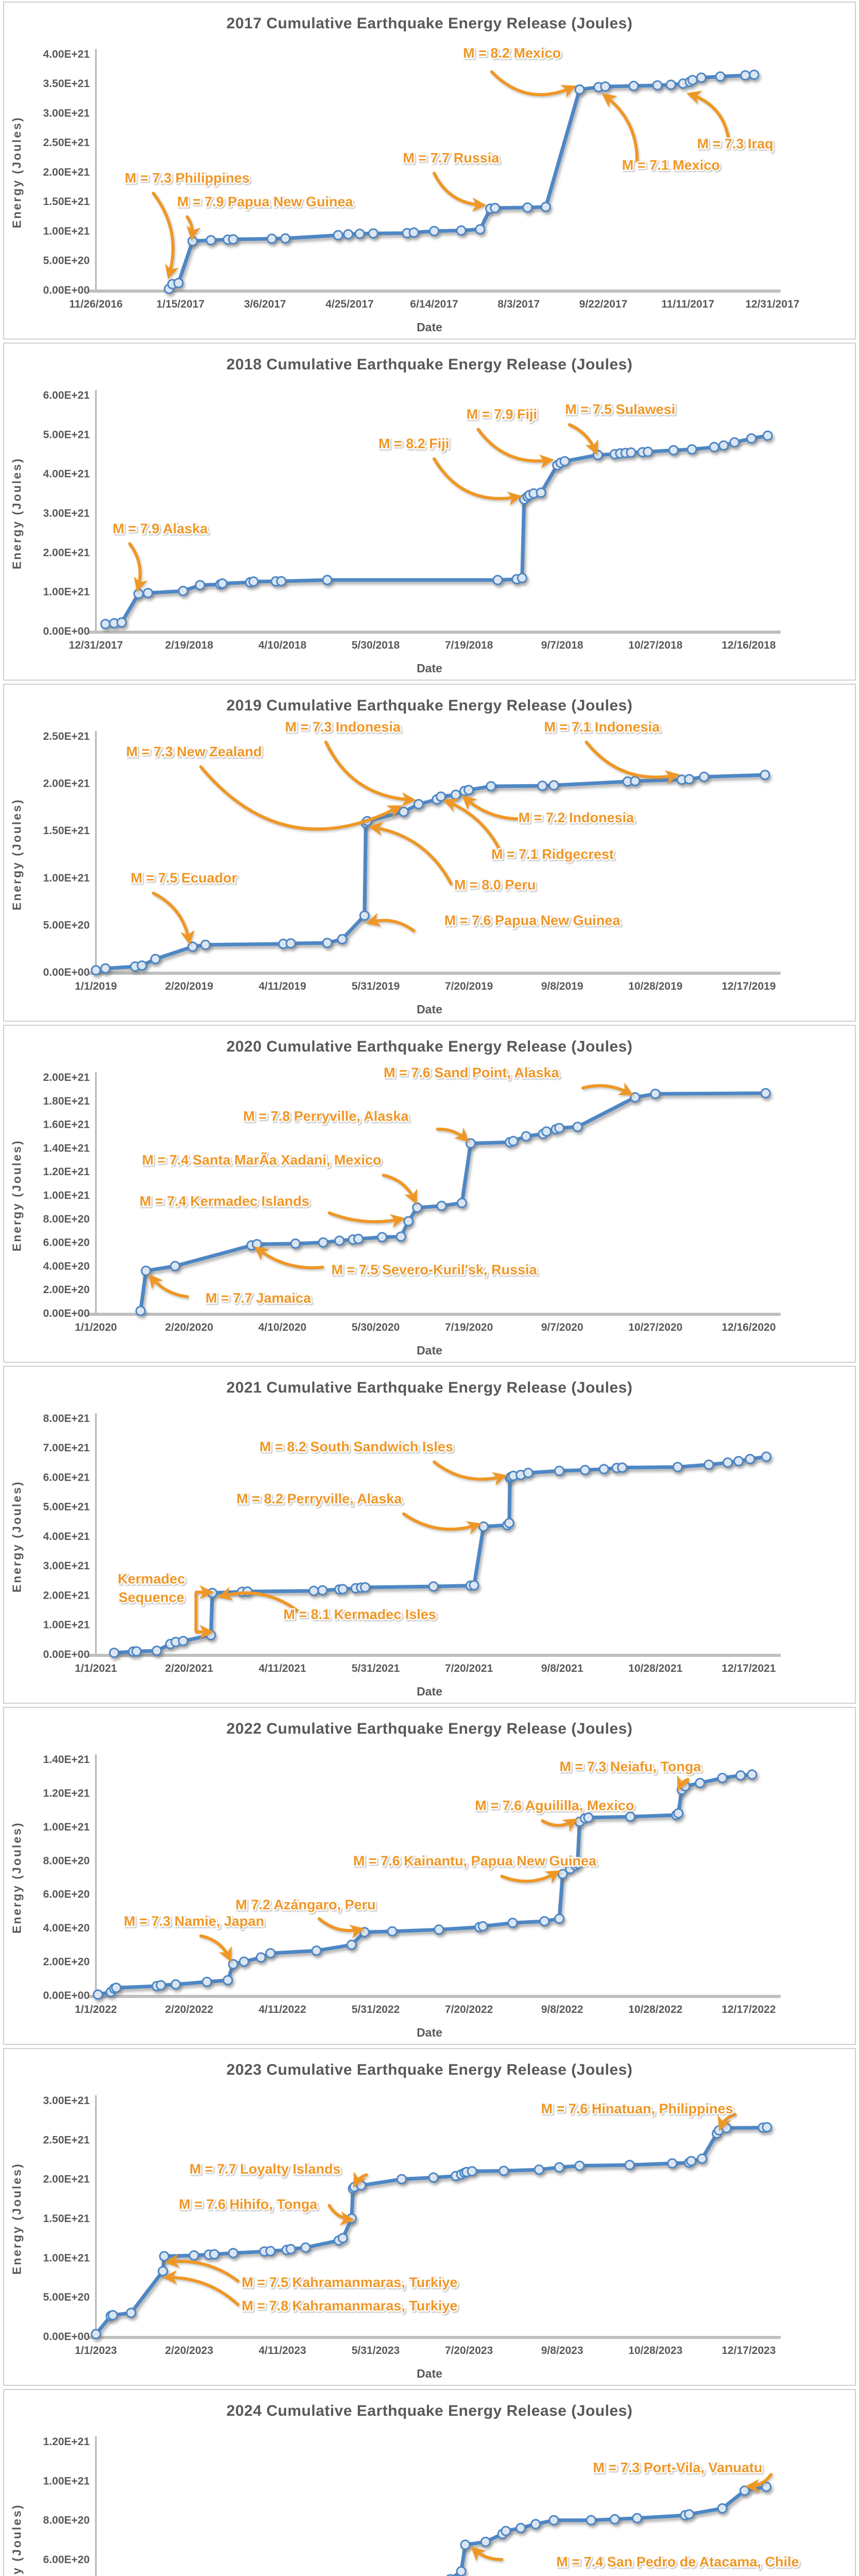 The height and width of the screenshot is (2576, 859). What do you see at coordinates (67, 1861) in the screenshot?
I see `y-tick-label: 8.00E+20` at bounding box center [67, 1861].